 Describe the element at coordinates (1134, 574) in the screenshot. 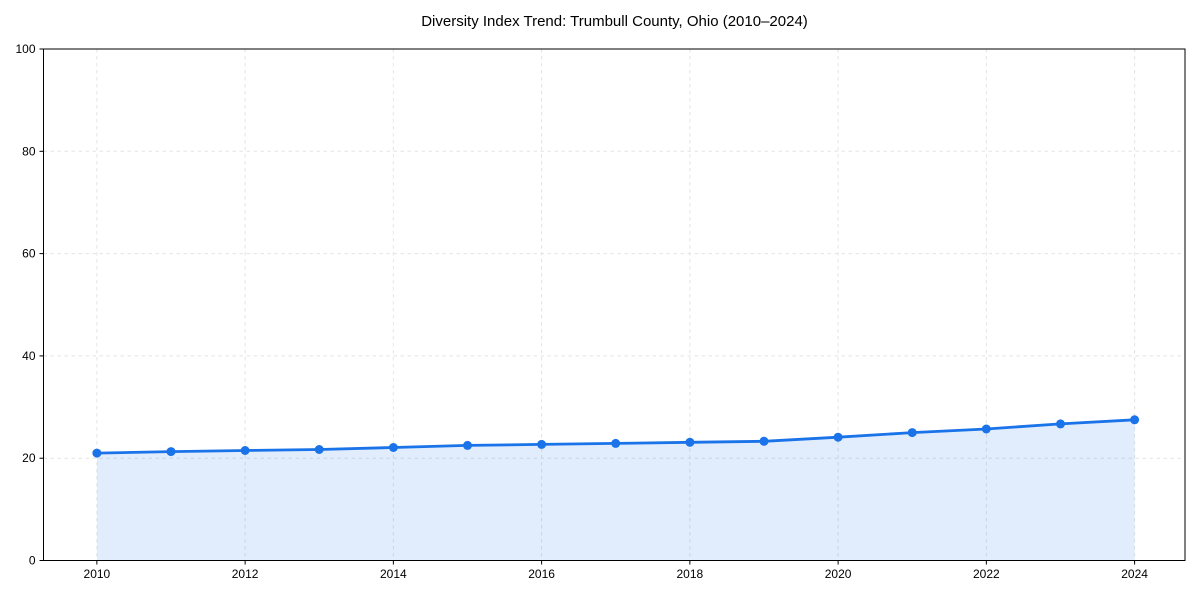

I see `x-tick-label: 2024` at that location.